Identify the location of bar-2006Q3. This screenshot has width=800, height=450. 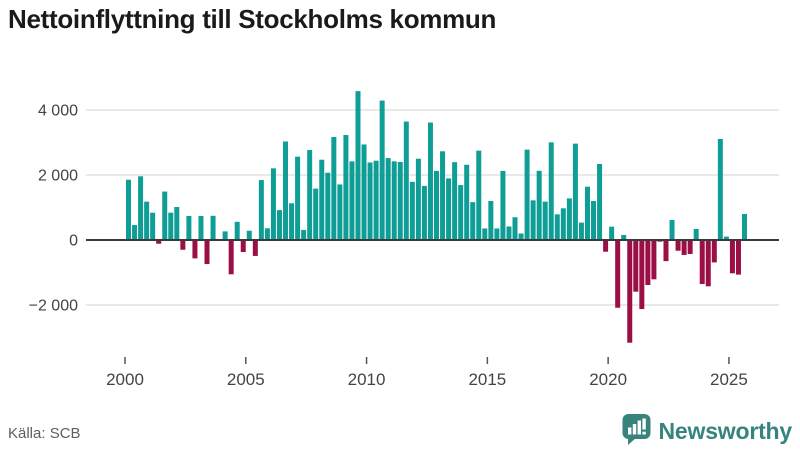
(286, 190).